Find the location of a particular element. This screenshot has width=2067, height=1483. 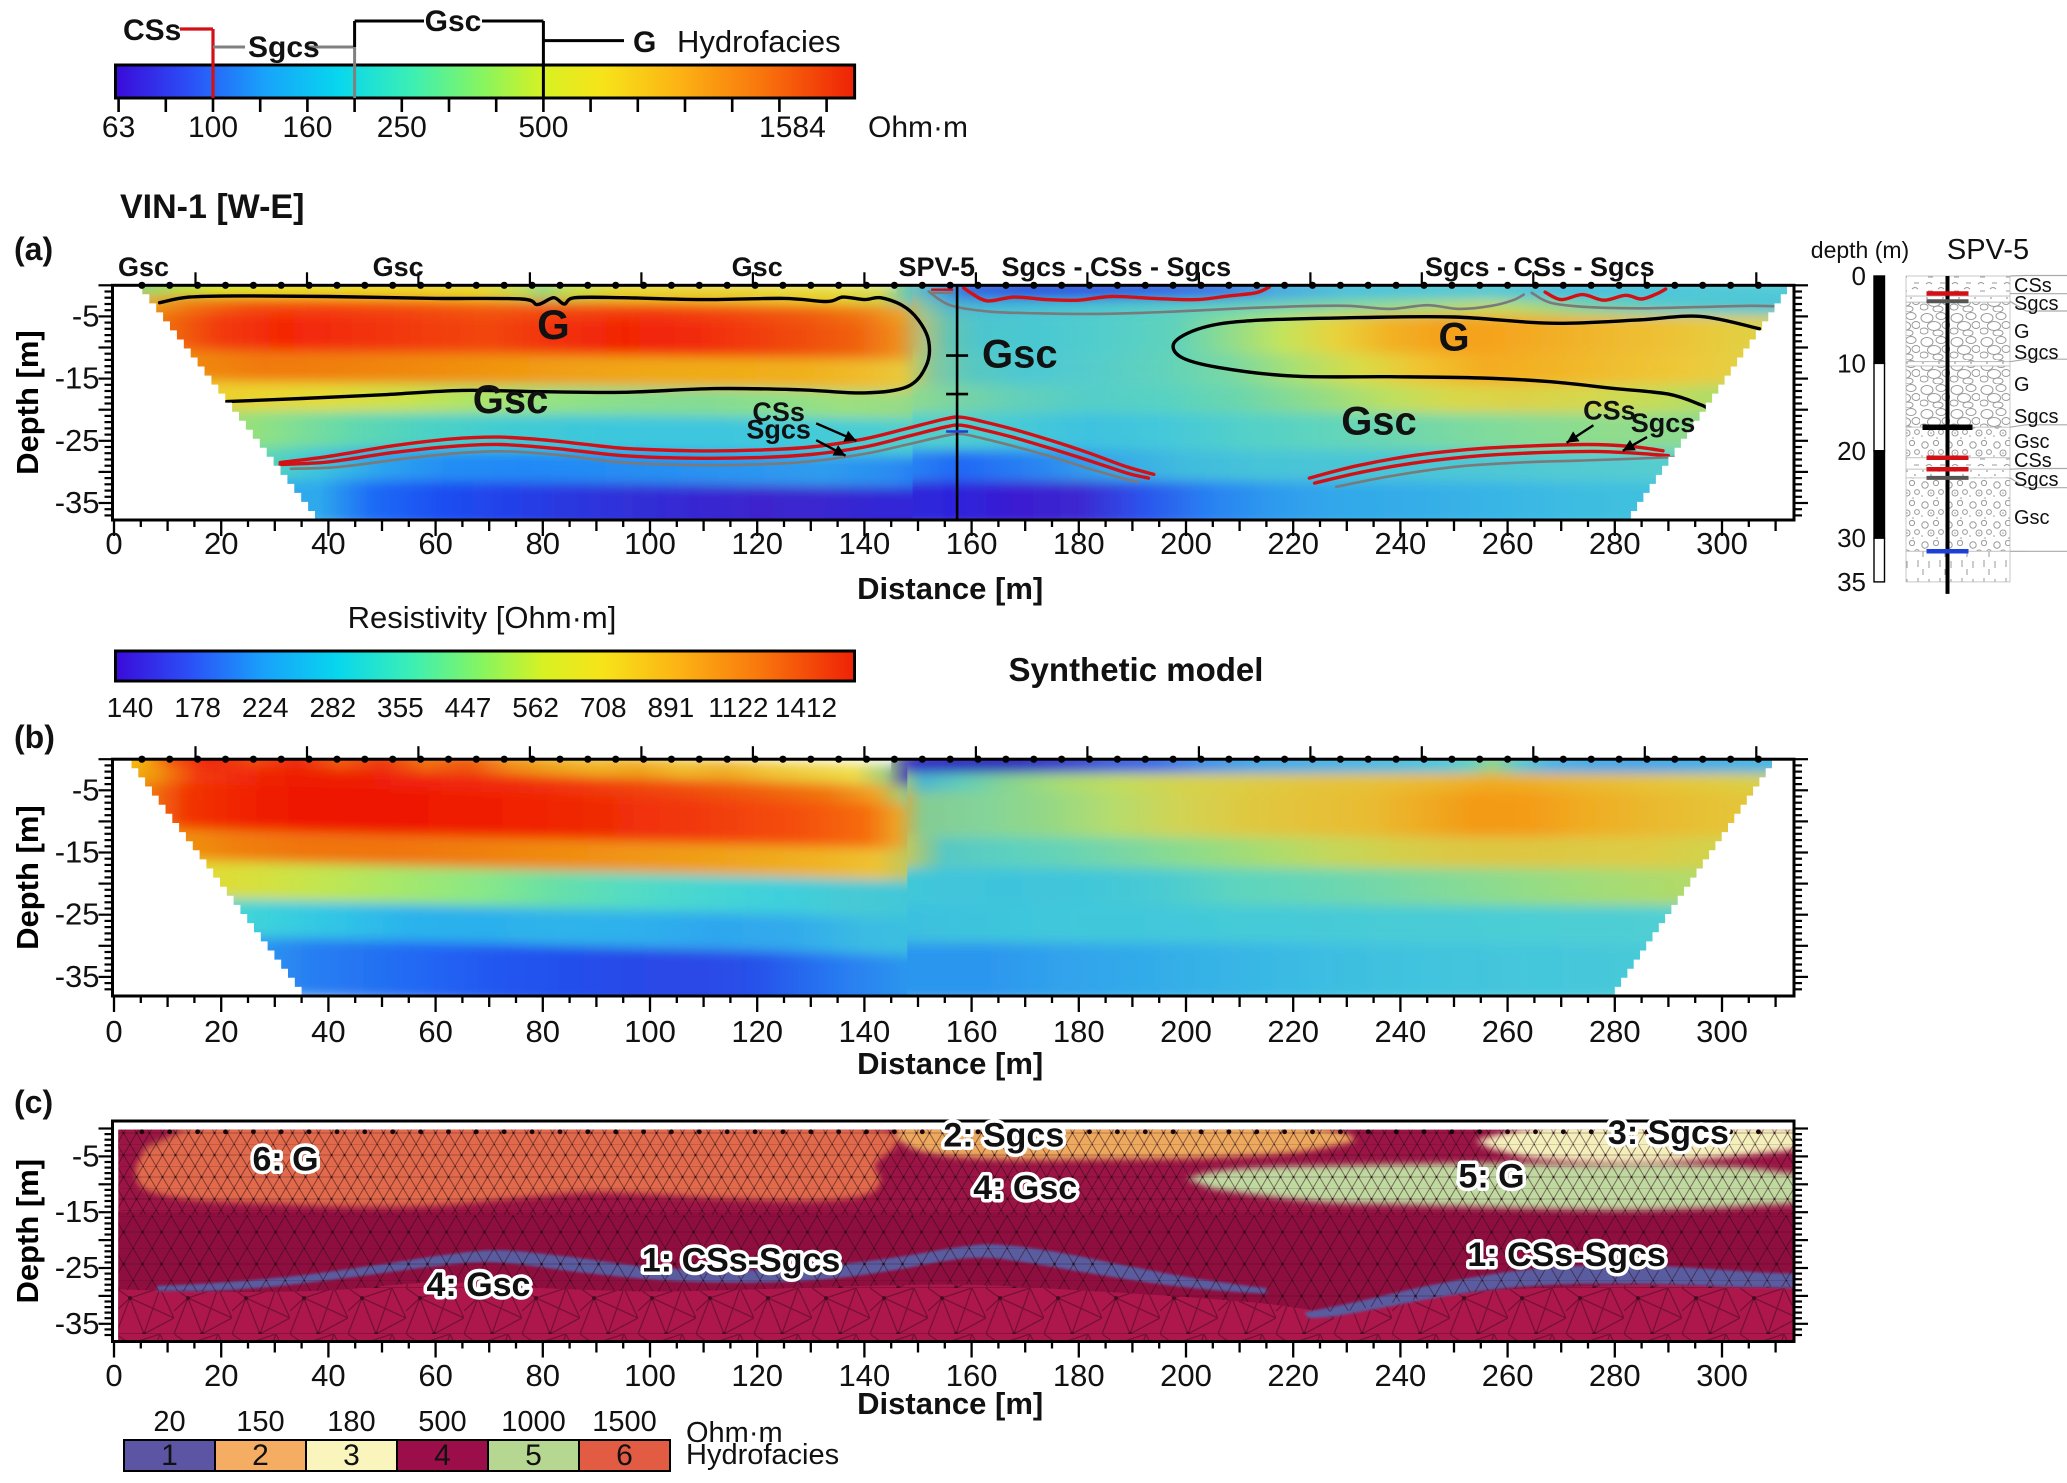

svg-text: 220 is located at coordinates (1293, 1031).